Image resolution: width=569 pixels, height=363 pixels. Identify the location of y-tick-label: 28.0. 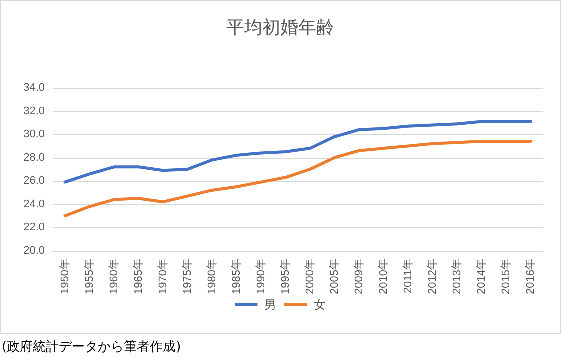
(34, 158).